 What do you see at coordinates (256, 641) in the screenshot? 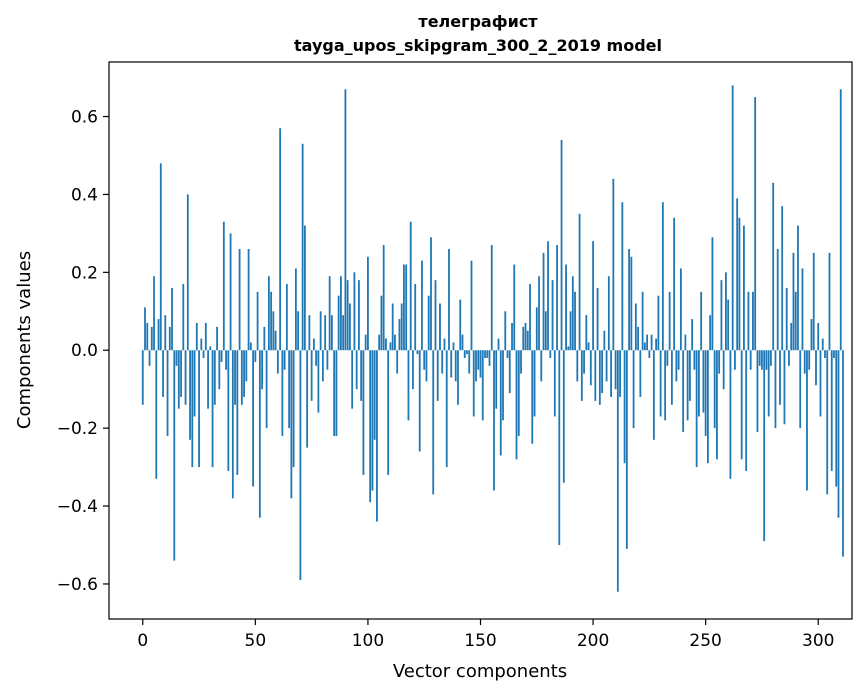
I see `x-tick-label: 50` at bounding box center [256, 641].